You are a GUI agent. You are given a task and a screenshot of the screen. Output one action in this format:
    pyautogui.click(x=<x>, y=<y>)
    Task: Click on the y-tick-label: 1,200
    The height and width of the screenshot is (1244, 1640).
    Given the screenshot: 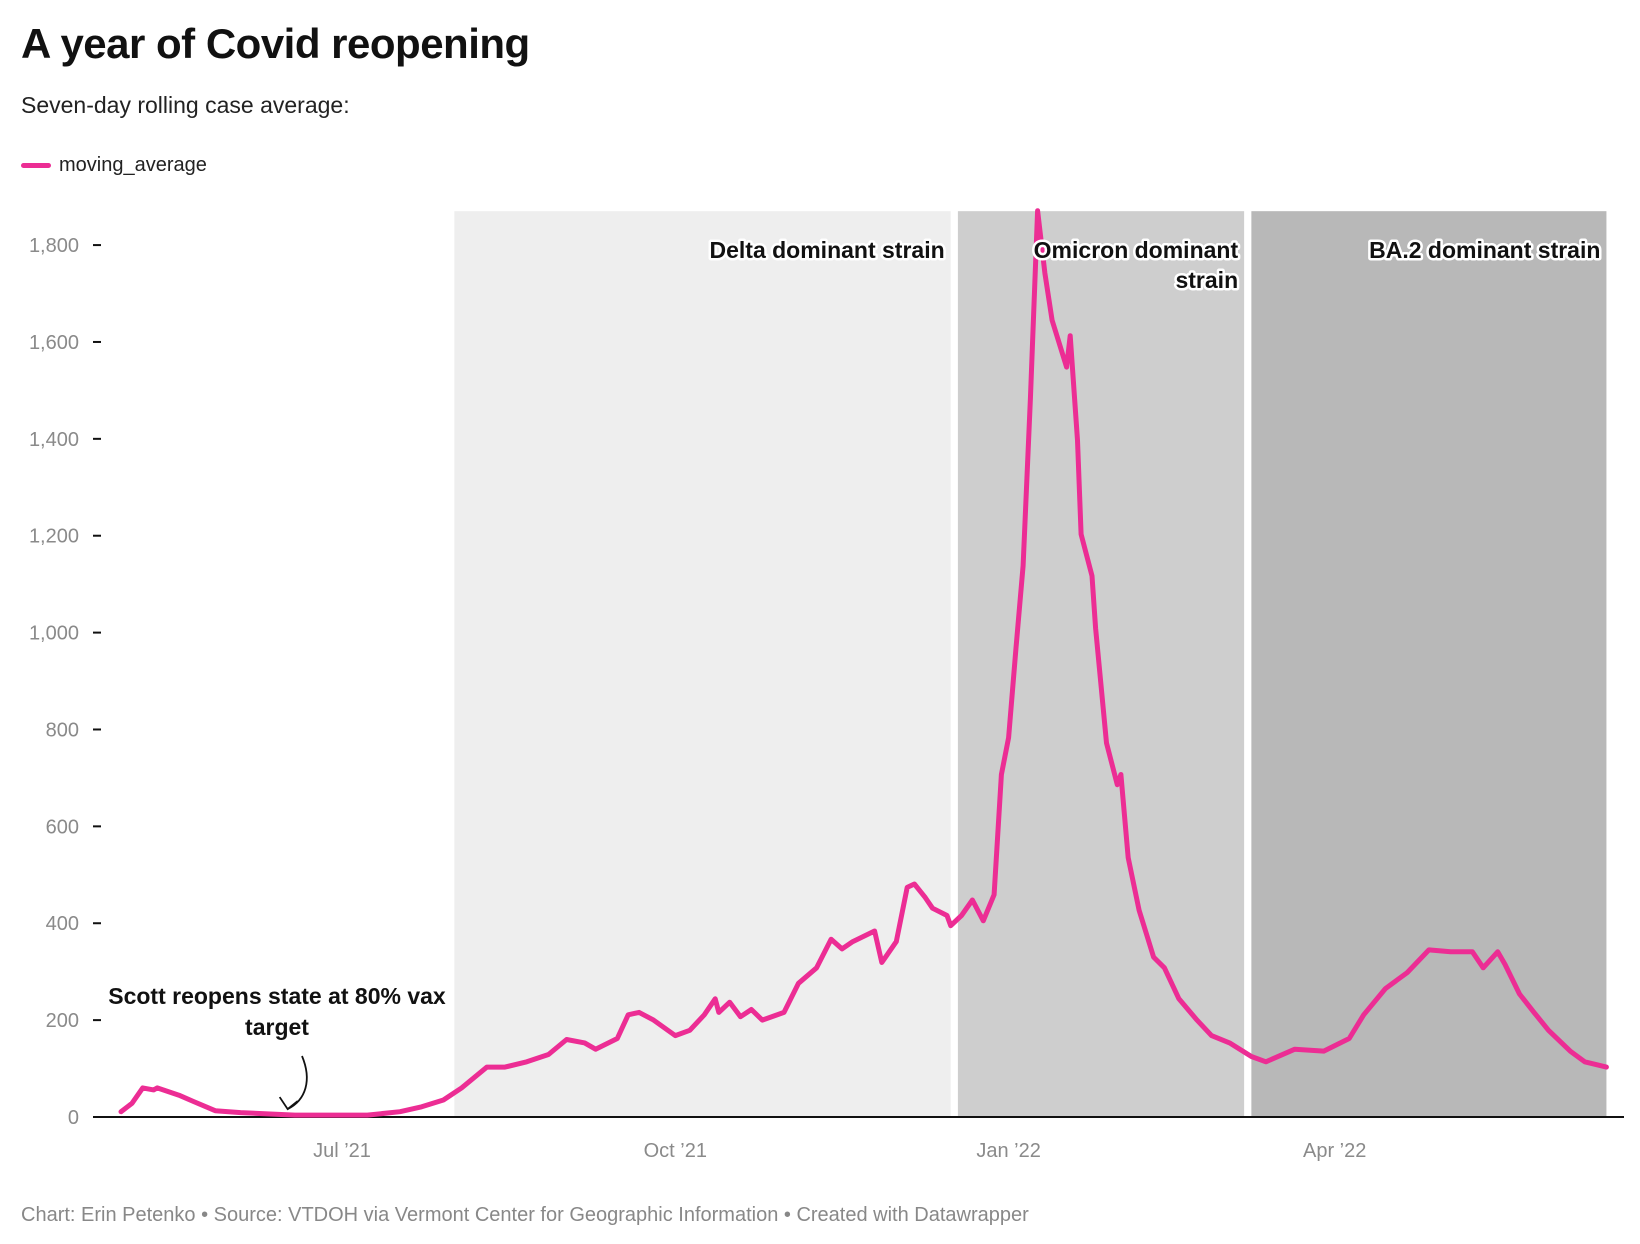 What is the action you would take?
    pyautogui.click(x=54, y=537)
    